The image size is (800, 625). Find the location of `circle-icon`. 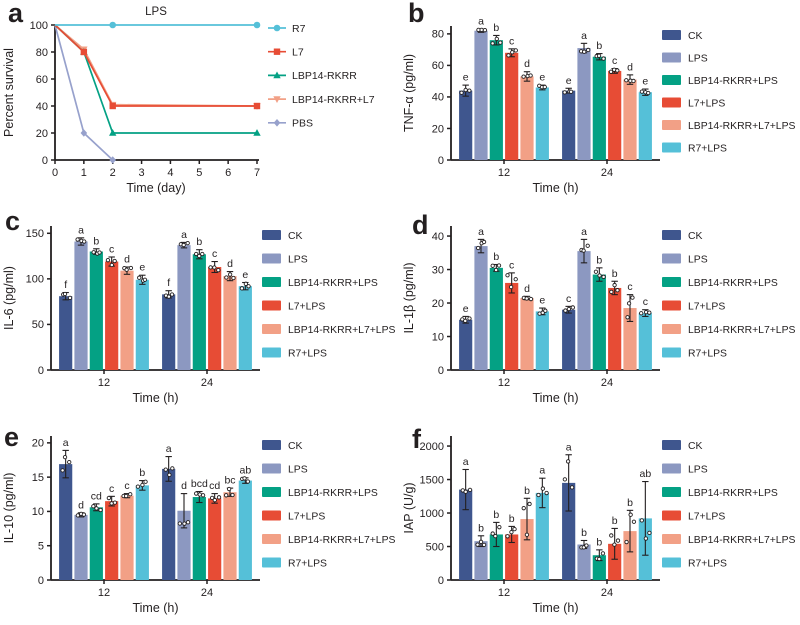

circle-icon is located at coordinates (277, 28).